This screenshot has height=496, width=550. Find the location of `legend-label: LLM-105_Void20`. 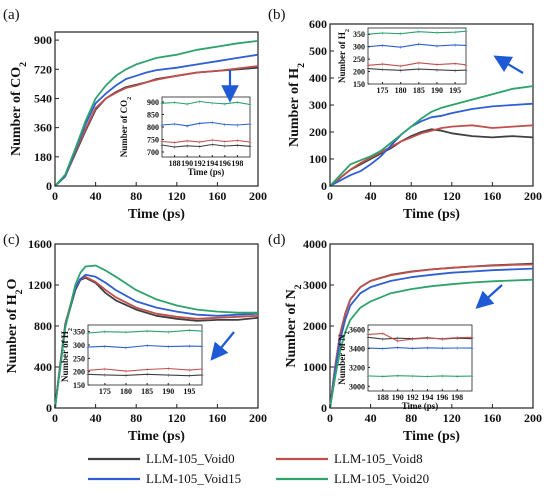

legend-label: LLM-105_Void20 is located at coordinates (381, 478).